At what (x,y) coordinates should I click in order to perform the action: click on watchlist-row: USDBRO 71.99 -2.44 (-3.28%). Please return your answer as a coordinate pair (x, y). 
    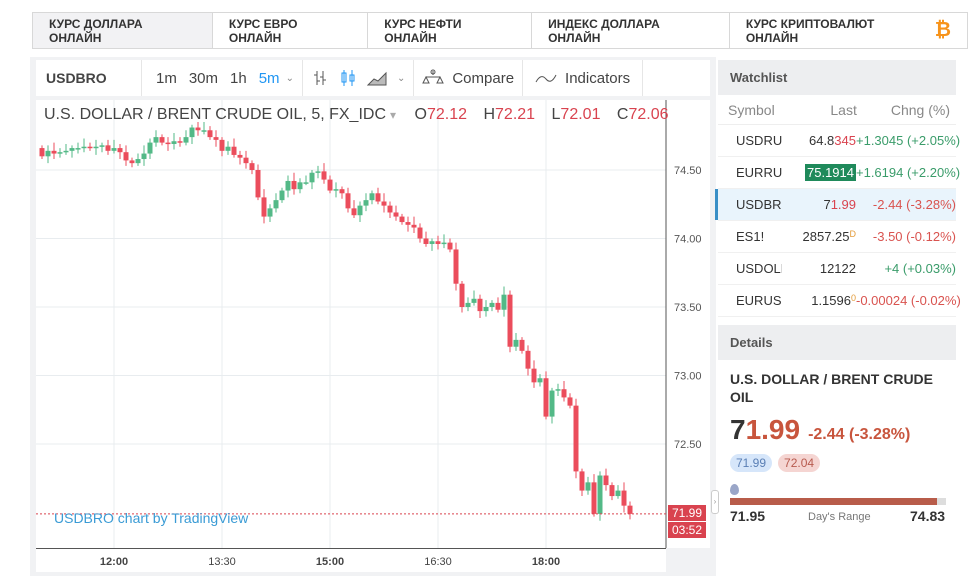
    Looking at the image, I should click on (835, 205).